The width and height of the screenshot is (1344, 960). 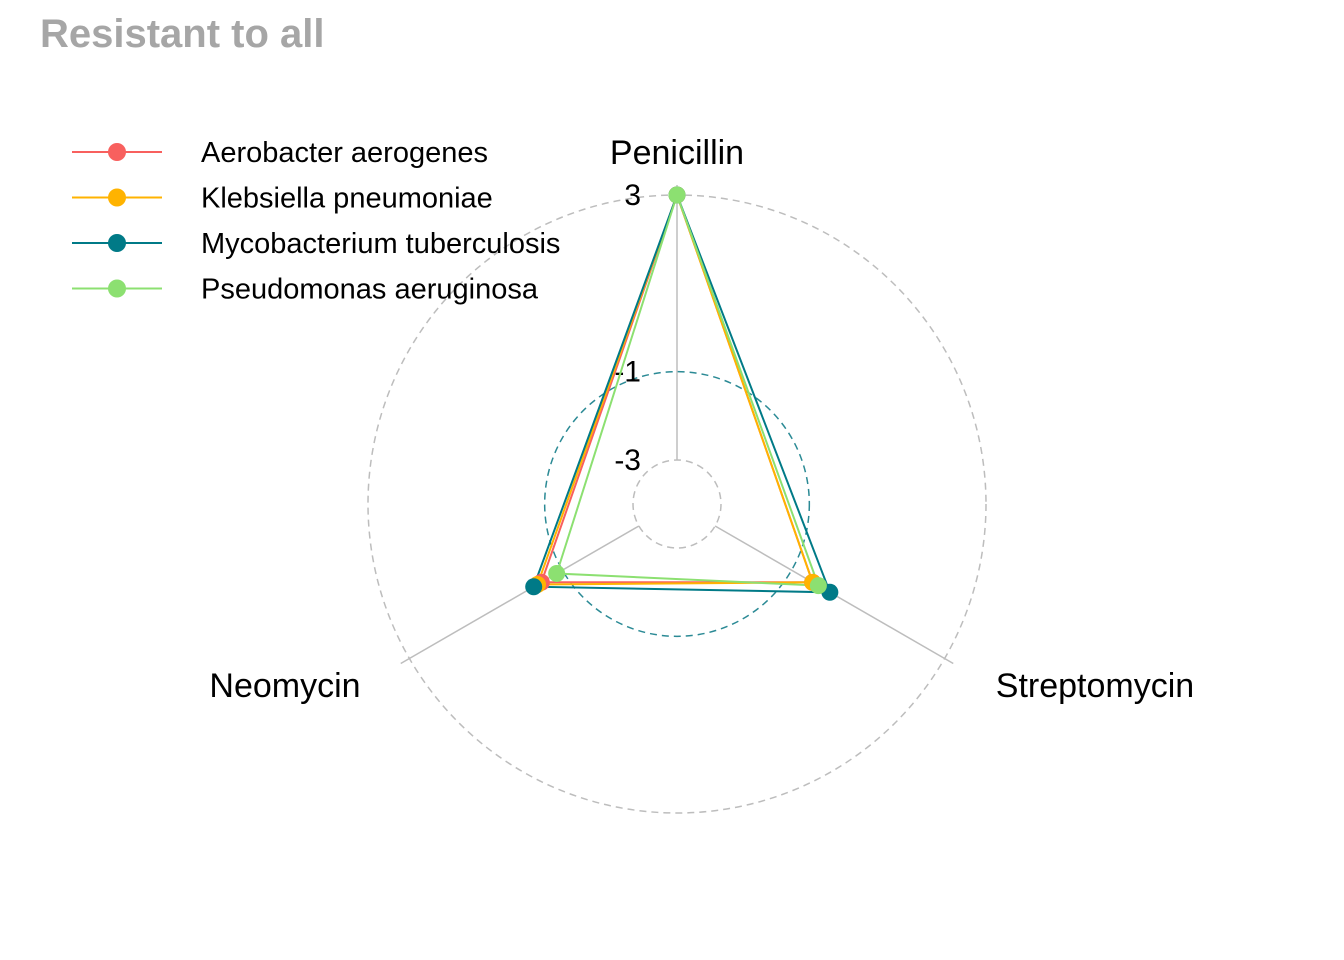 I want to click on grid-label: -3, so click(x=627, y=460).